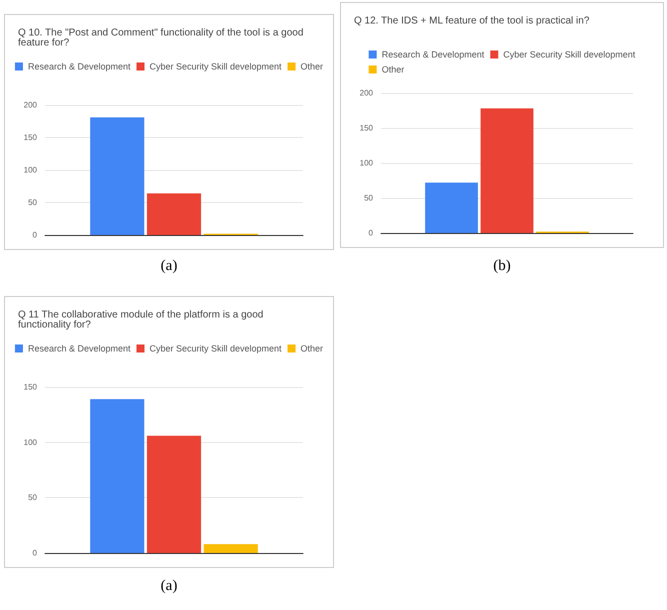 This screenshot has width=667, height=610. I want to click on chart-title: Q 11 The collaborative module of the platform is a good functionality for?, so click(142, 320).